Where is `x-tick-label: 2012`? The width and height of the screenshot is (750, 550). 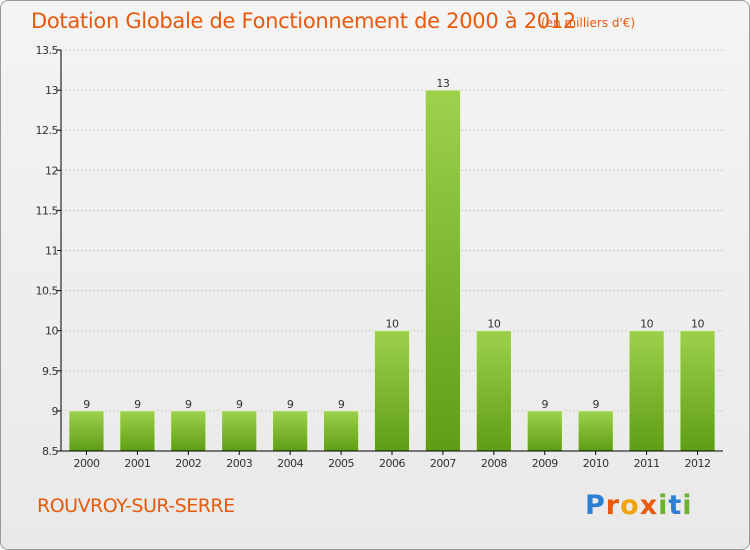
x-tick-label: 2012 is located at coordinates (698, 463).